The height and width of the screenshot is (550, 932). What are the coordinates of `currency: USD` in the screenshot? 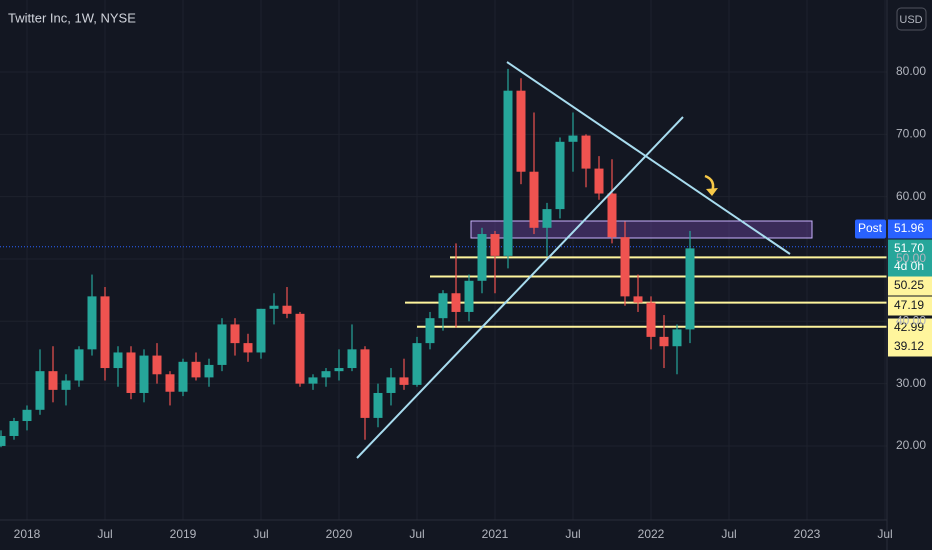 It's located at (910, 20).